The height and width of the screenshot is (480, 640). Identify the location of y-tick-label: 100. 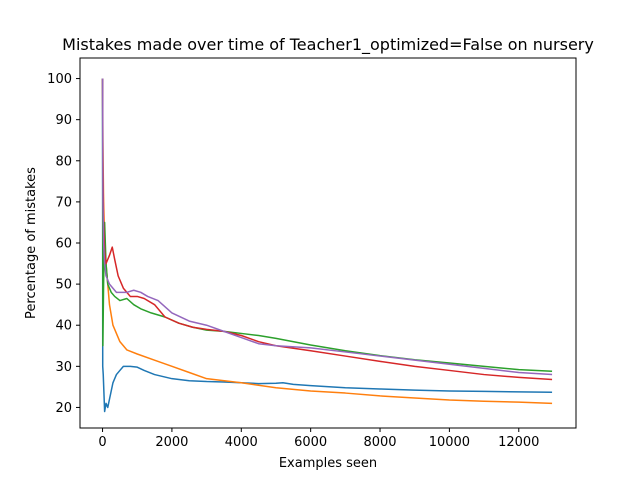
(59, 79).